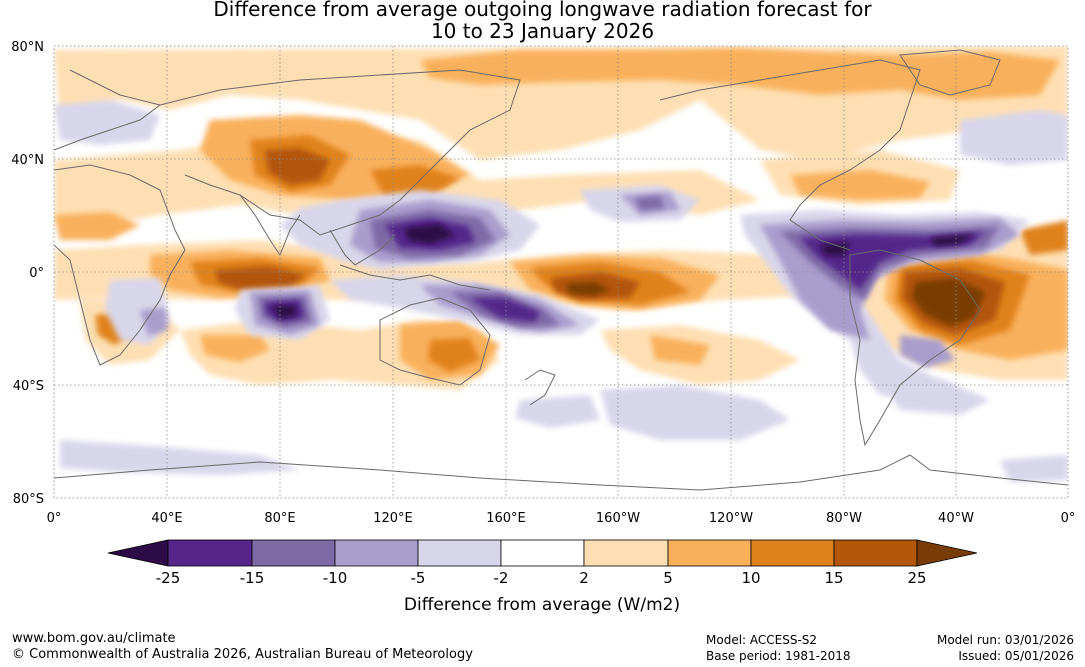 Image resolution: width=1085 pixels, height=667 pixels. What do you see at coordinates (1005, 640) in the screenshot?
I see `footer-model-run: Model run: 03/01/2026` at bounding box center [1005, 640].